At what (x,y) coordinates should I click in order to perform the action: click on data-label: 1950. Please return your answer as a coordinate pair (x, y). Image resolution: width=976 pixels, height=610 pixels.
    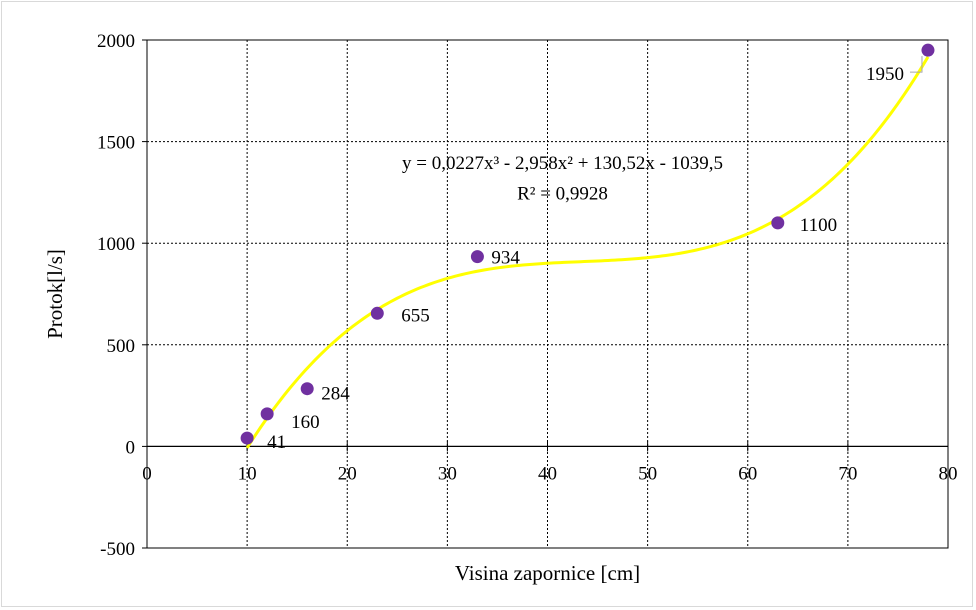
    Looking at the image, I should click on (885, 74).